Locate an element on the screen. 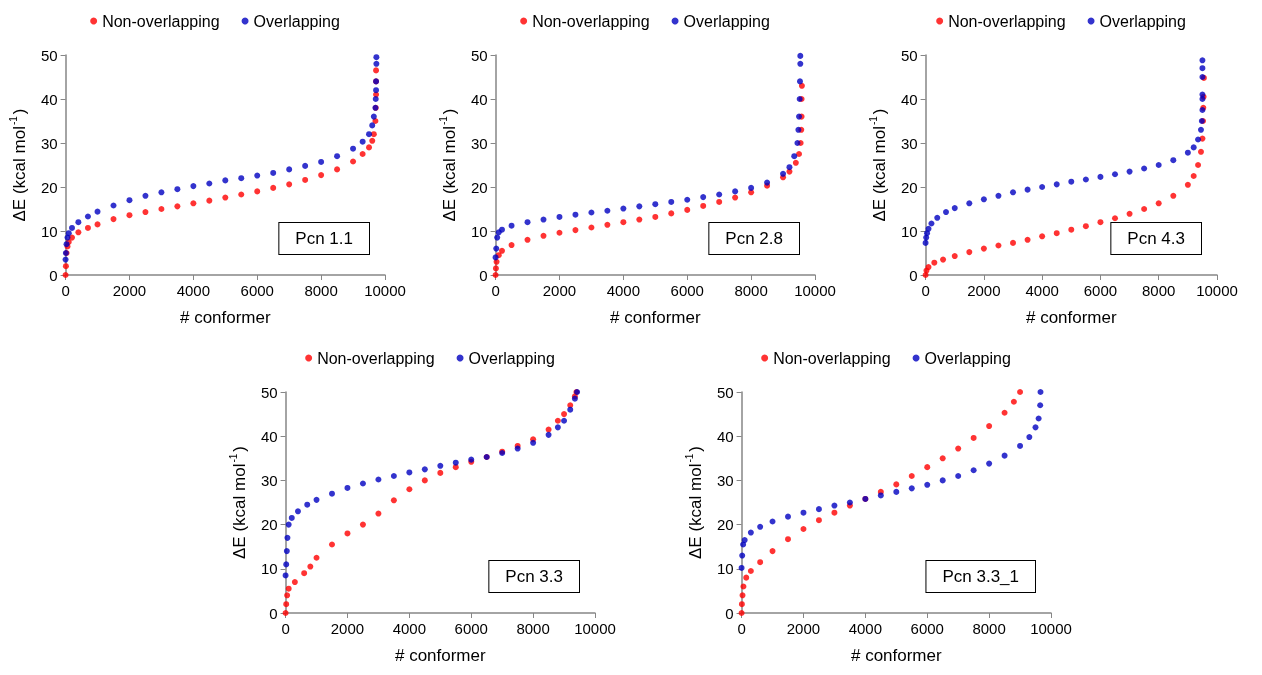 The width and height of the screenshot is (1262, 675). annotation: Pcn 1.1 is located at coordinates (324, 238).